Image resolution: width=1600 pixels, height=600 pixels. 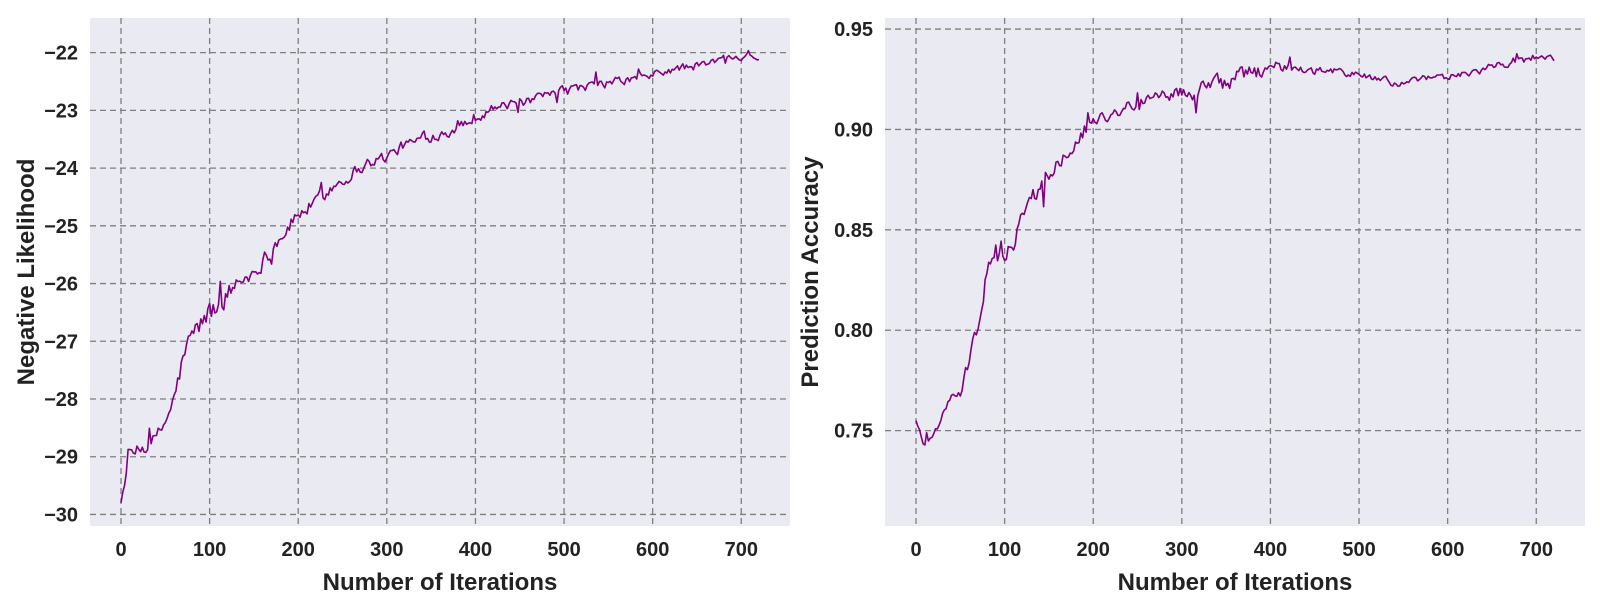 I want to click on y-tick-label: 0.90, so click(x=853, y=130).